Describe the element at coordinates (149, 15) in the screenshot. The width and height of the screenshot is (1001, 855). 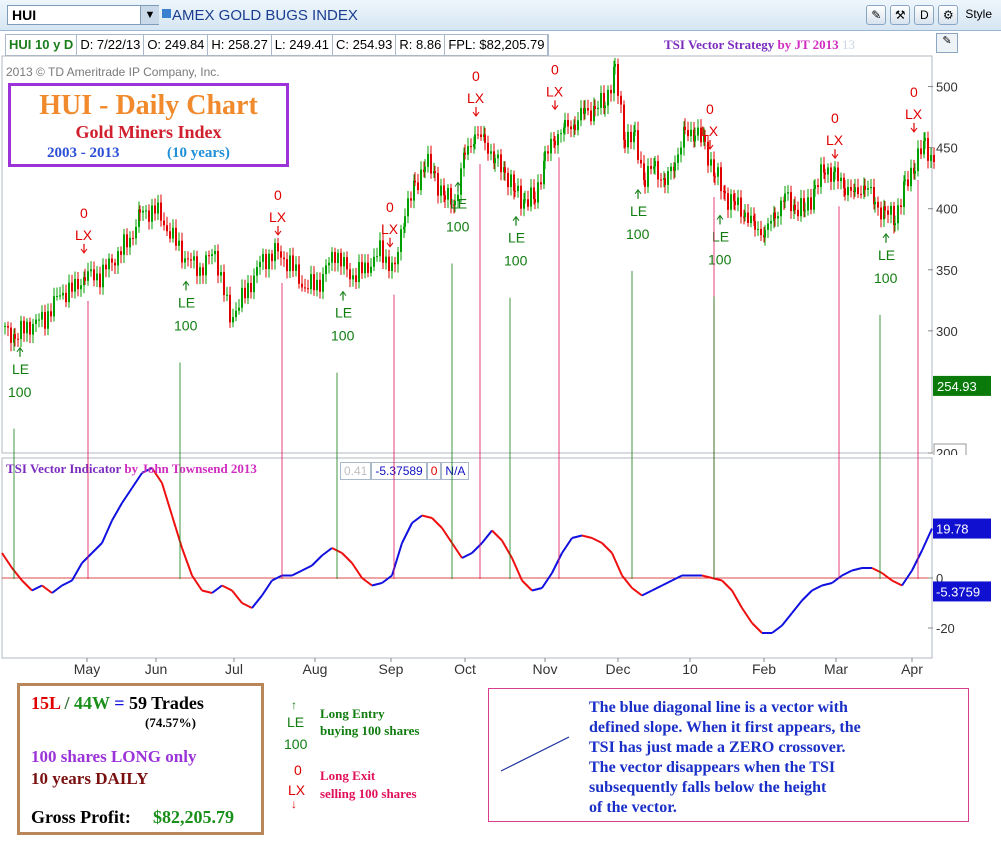
I see `chevron-down-icon: ▼` at that location.